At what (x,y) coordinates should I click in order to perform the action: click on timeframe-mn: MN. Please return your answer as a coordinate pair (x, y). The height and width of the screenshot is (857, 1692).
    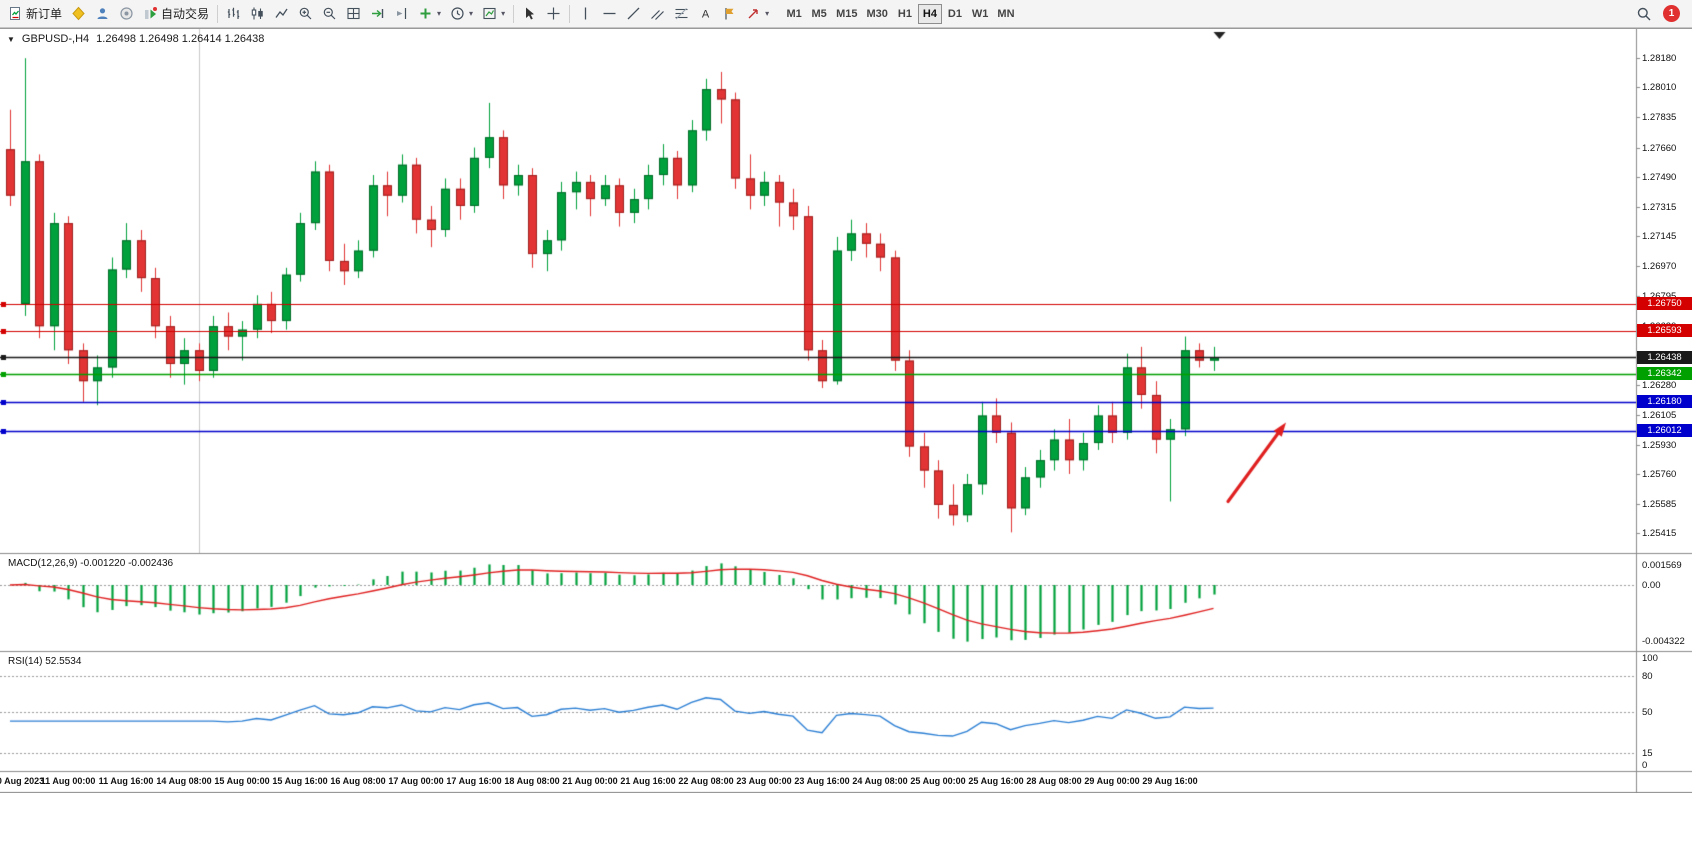
    Looking at the image, I should click on (1006, 13).